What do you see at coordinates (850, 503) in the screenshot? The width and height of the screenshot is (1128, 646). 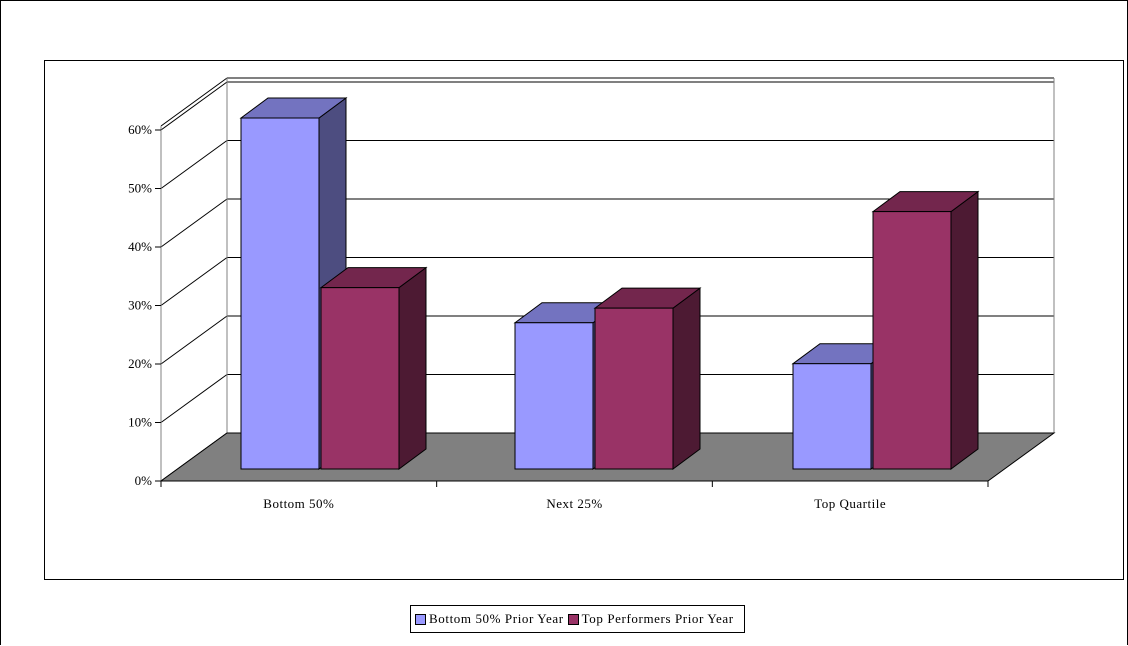 I see `x-category-label-2: Top Quartile` at bounding box center [850, 503].